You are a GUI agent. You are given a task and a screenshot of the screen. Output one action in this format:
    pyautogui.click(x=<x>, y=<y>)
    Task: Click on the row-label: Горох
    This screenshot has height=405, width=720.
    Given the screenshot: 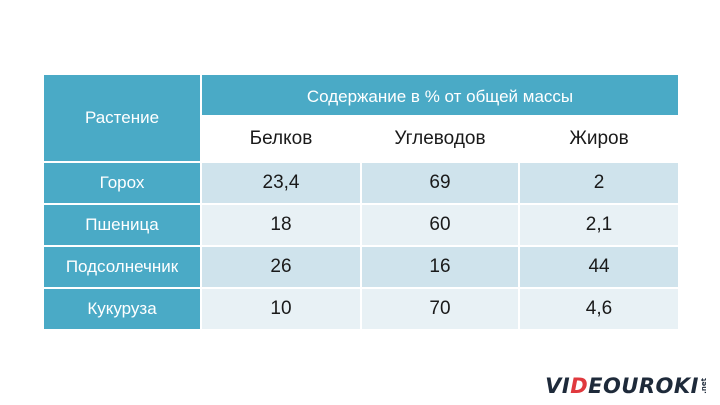 What is the action you would take?
    pyautogui.click(x=122, y=183)
    